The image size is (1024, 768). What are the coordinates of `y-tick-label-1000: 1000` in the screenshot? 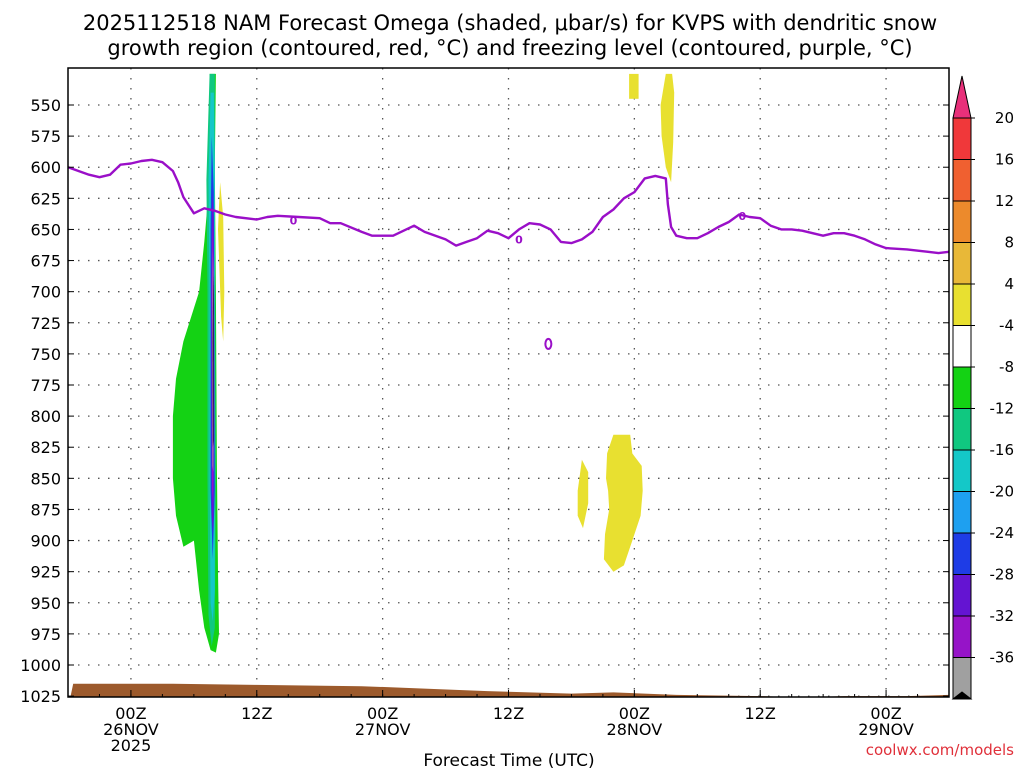 It's located at (40, 665).